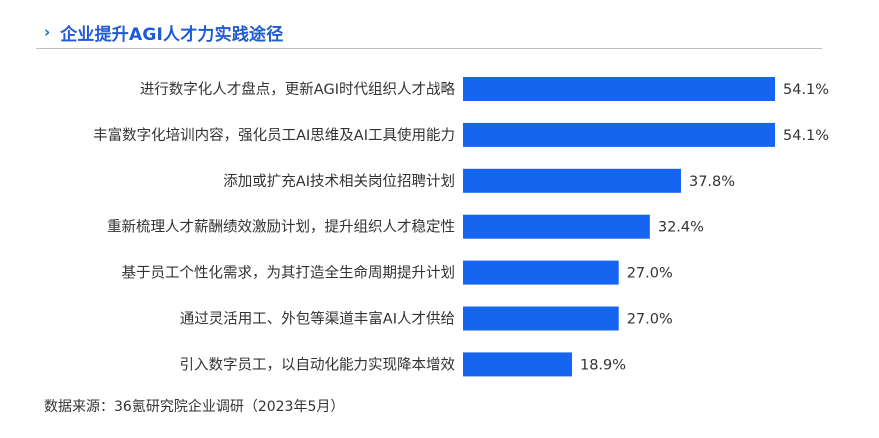  I want to click on chart-header: › 企业提升AGI人才力实践途径, so click(163, 32).